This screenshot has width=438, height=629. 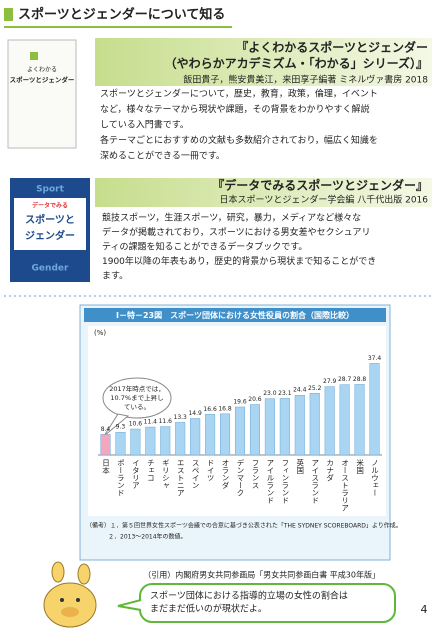 What do you see at coordinates (106, 429) in the screenshot?
I see `value-label: 8.4` at bounding box center [106, 429].